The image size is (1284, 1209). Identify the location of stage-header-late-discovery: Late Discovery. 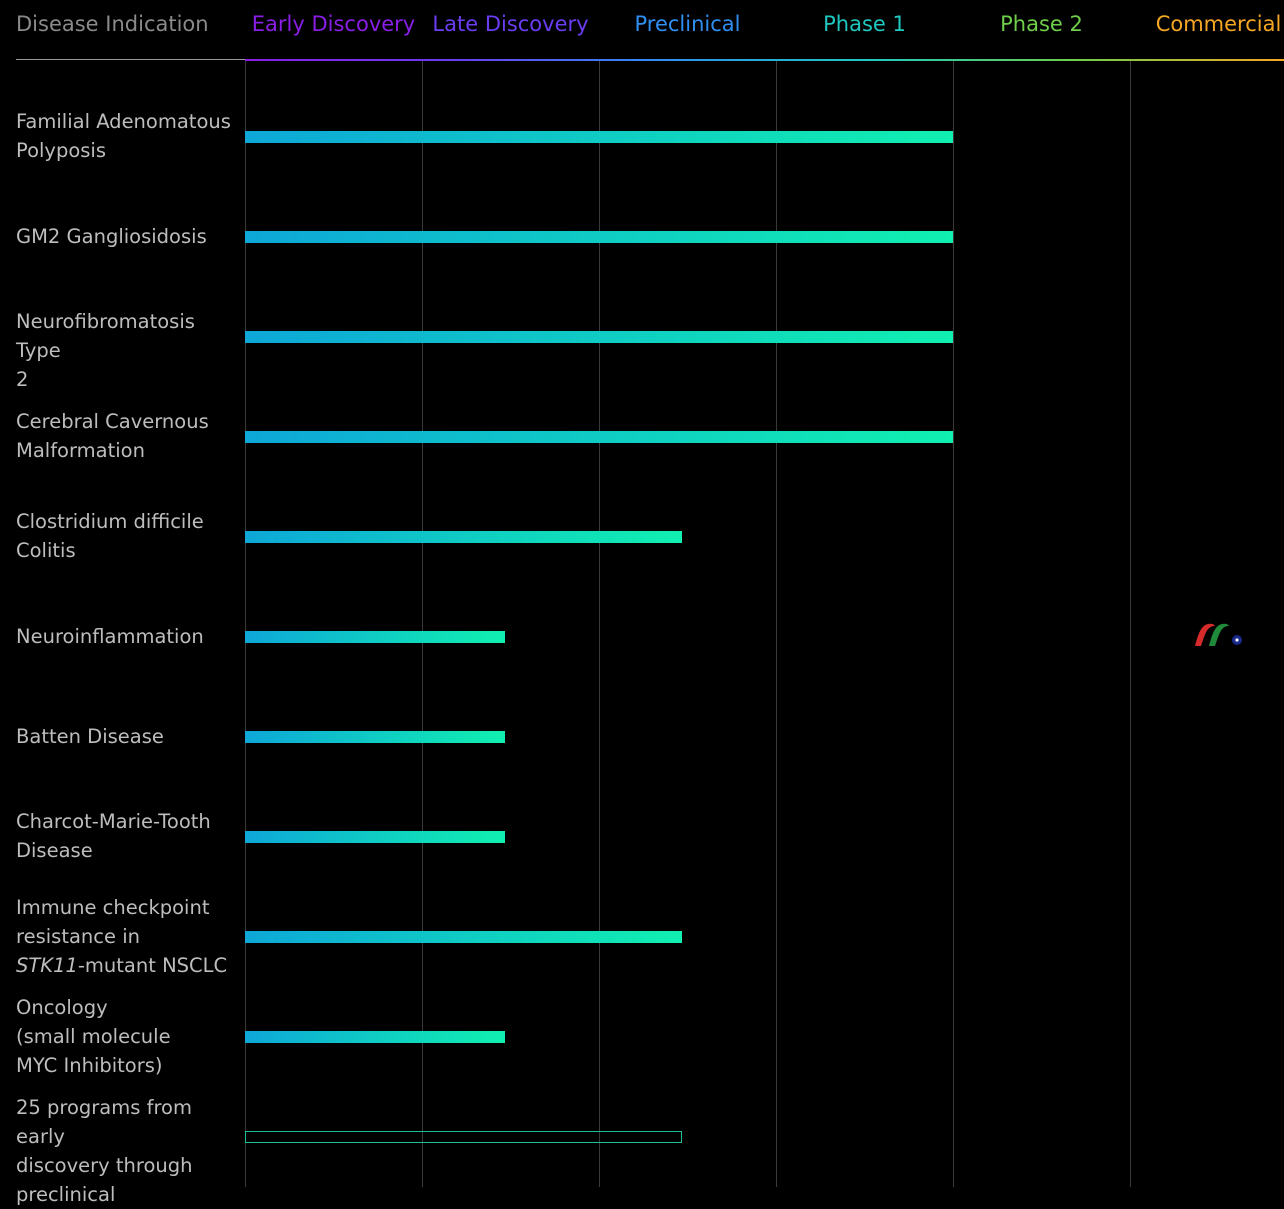
(510, 24).